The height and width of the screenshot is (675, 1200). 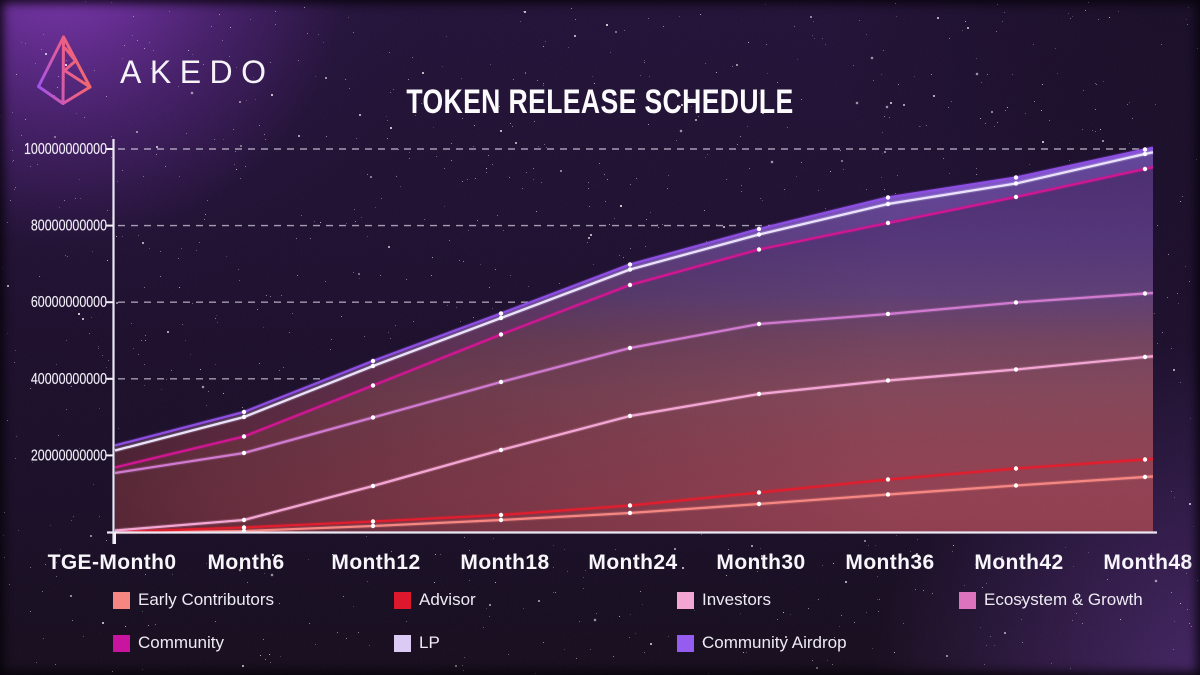 What do you see at coordinates (69, 302) in the screenshot?
I see `svg-text: 60000000000` at bounding box center [69, 302].